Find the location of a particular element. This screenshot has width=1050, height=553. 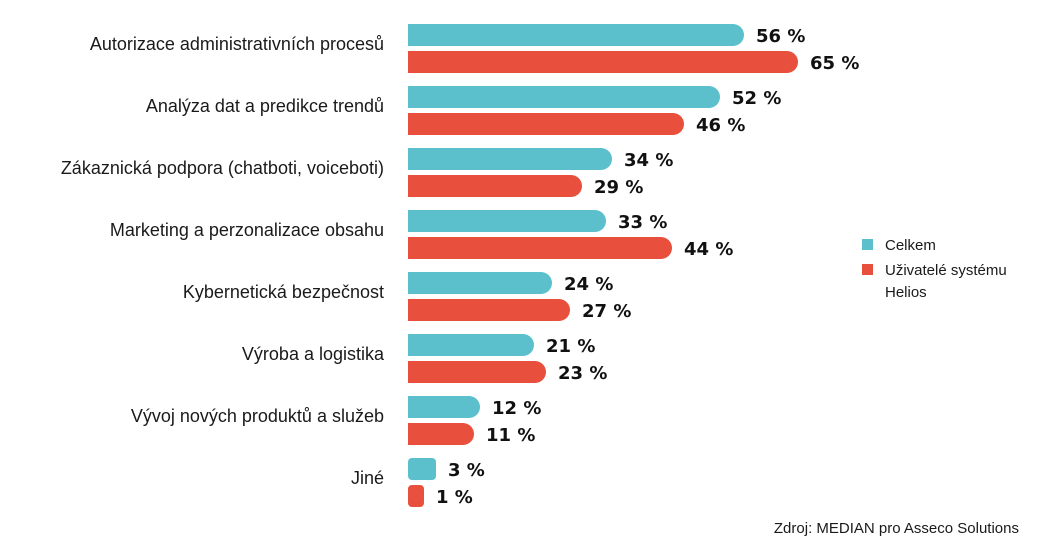

category-label: Analýza dat a predikce trendů is located at coordinates (265, 106).